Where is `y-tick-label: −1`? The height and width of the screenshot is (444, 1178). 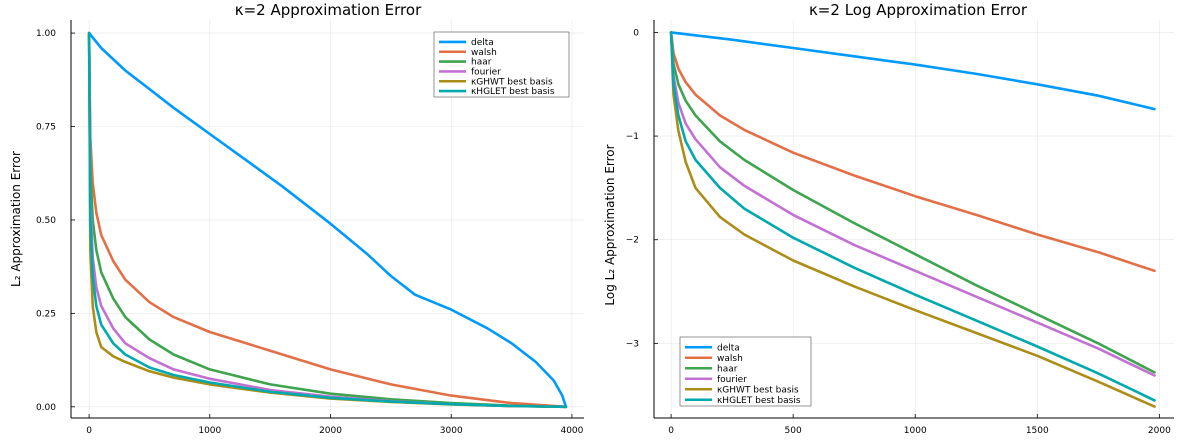 y-tick-label: −1 is located at coordinates (632, 137).